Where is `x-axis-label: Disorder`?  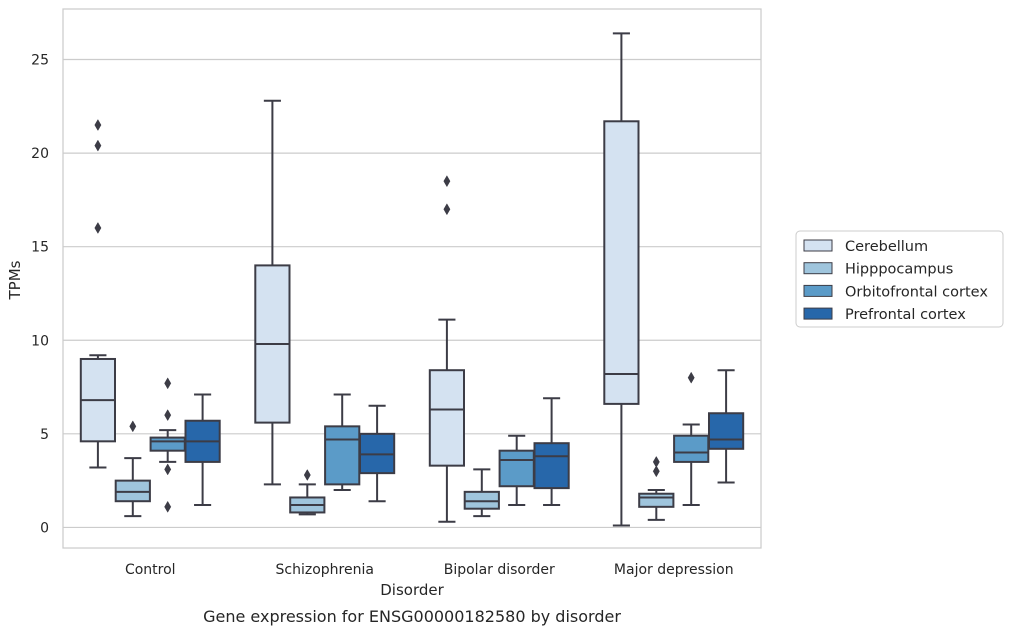 x-axis-label: Disorder is located at coordinates (412, 590).